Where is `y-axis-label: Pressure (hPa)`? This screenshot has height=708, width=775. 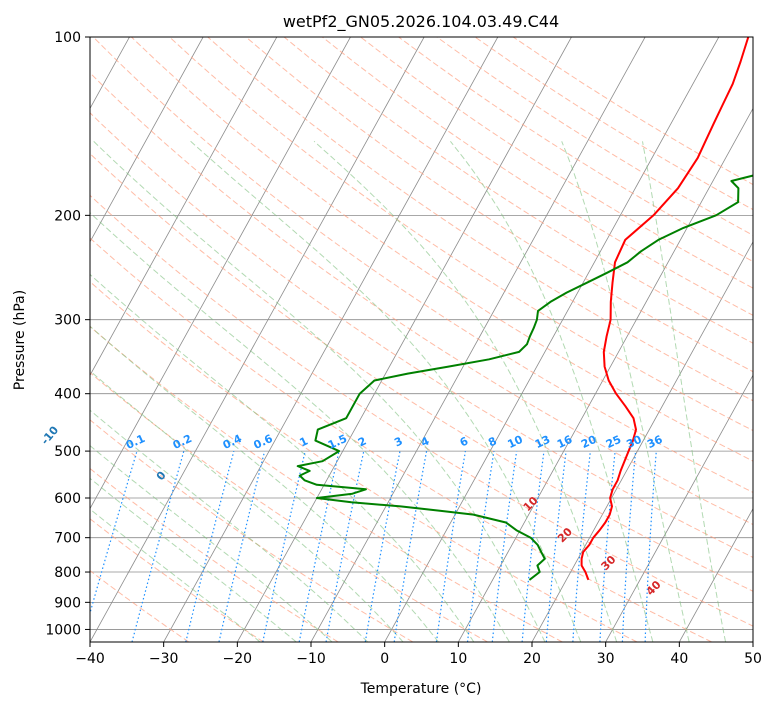
y-axis-label: Pressure (hPa) is located at coordinates (20, 340).